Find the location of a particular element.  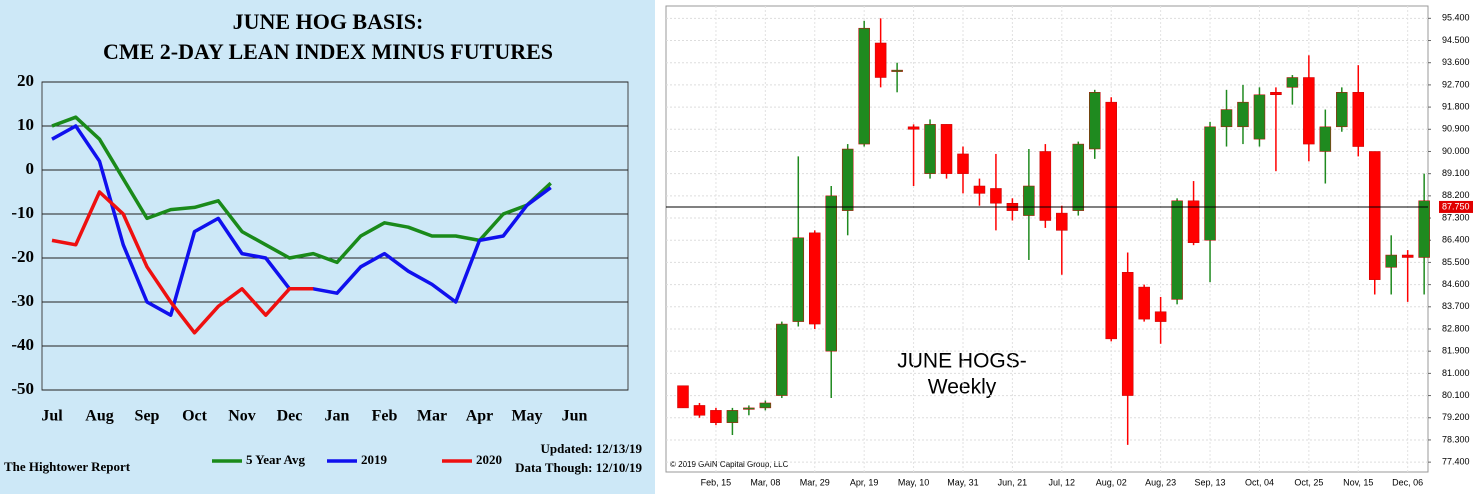

x-tick-label: Oct, 04 is located at coordinates (1259, 482).